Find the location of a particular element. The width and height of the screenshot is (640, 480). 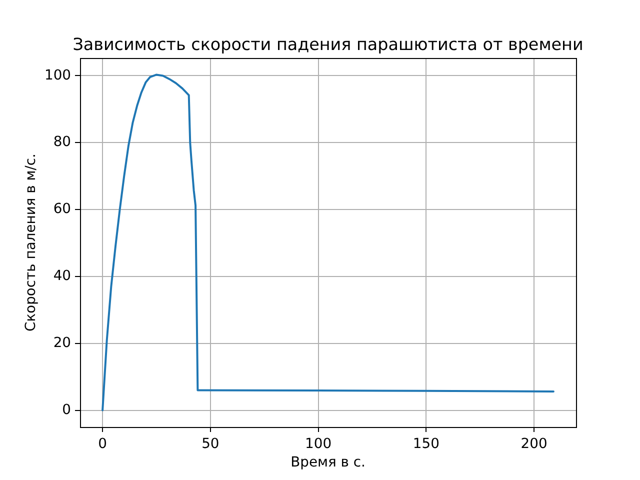

x-tick-label: 0 is located at coordinates (102, 444).